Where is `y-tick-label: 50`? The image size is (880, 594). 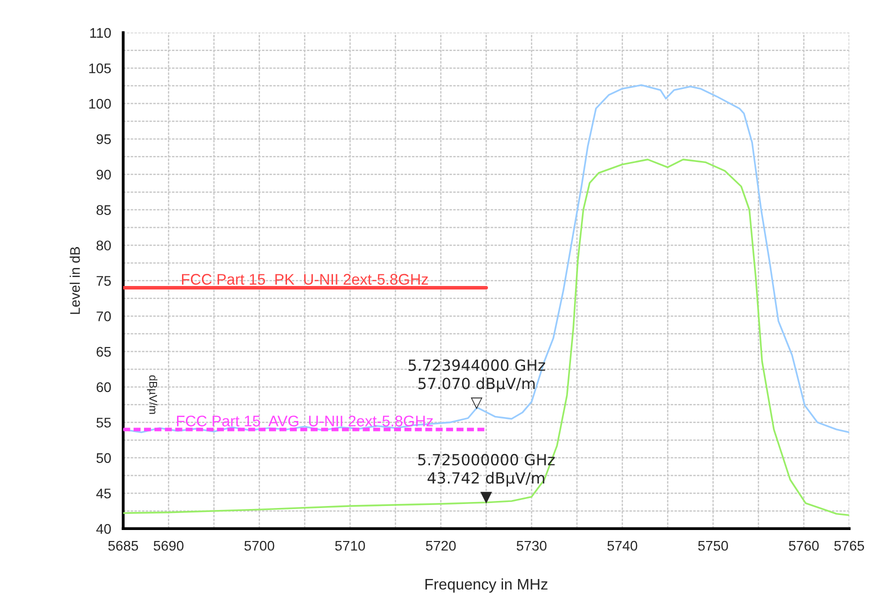 y-tick-label: 50 is located at coordinates (103, 458).